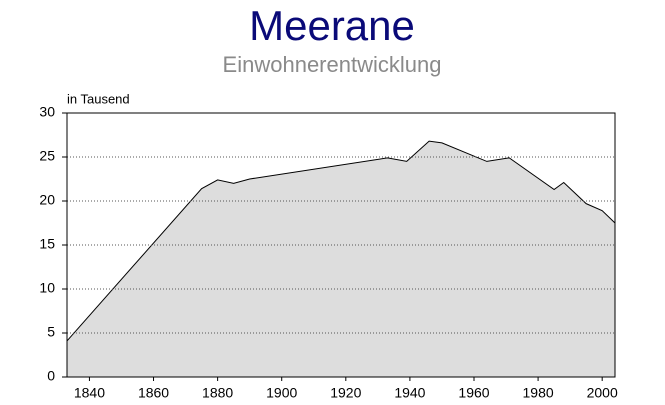 Image resolution: width=665 pixels, height=405 pixels. Describe the element at coordinates (51, 332) in the screenshot. I see `y-tick-label: 5` at that location.